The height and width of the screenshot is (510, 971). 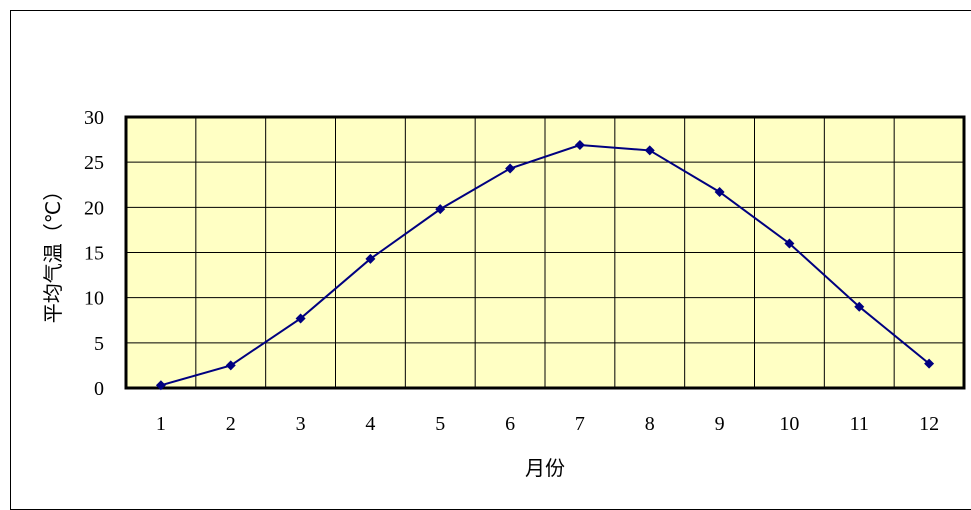 What do you see at coordinates (161, 424) in the screenshot?
I see `x-tick-label: 1` at bounding box center [161, 424].